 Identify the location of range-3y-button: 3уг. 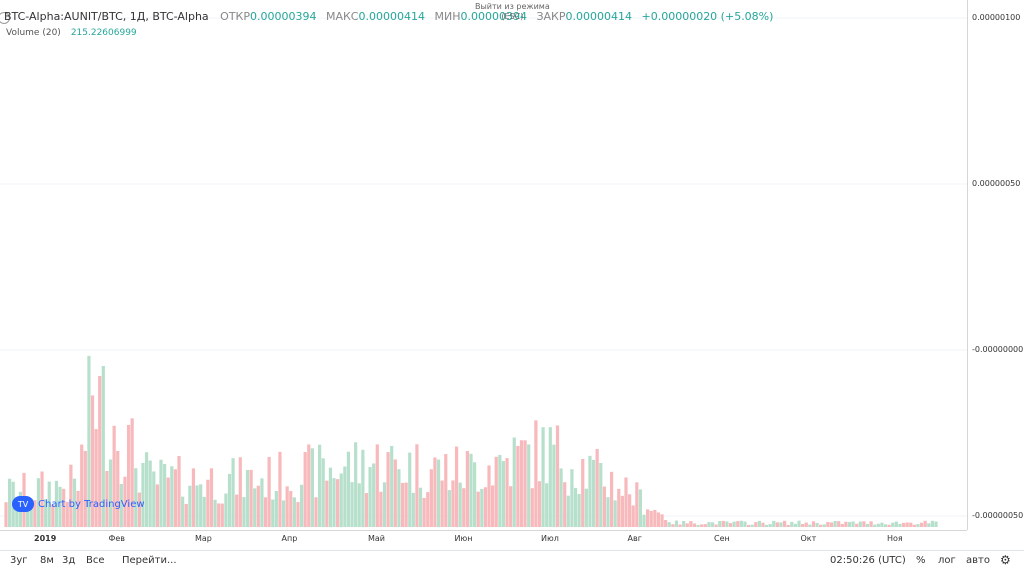
(19, 560).